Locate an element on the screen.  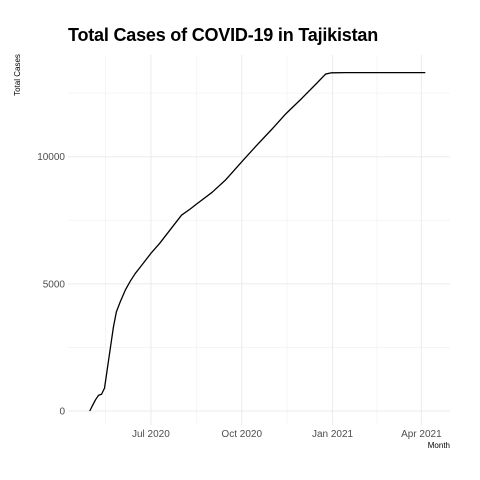
x-tick-label: Jan 2021 is located at coordinates (333, 434).